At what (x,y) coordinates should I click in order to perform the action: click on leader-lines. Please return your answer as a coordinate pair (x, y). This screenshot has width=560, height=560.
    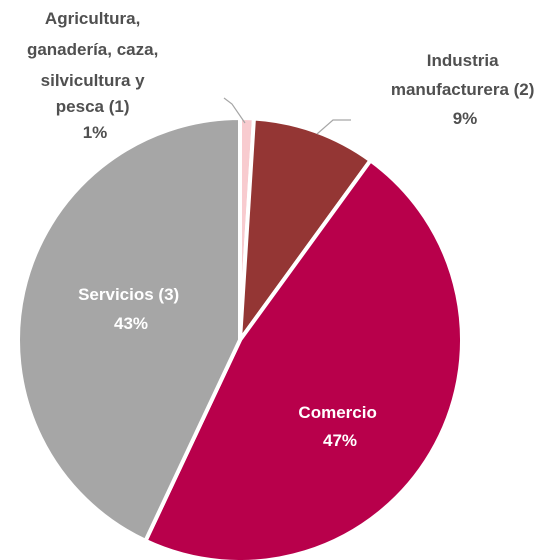
    Looking at the image, I should click on (287, 116).